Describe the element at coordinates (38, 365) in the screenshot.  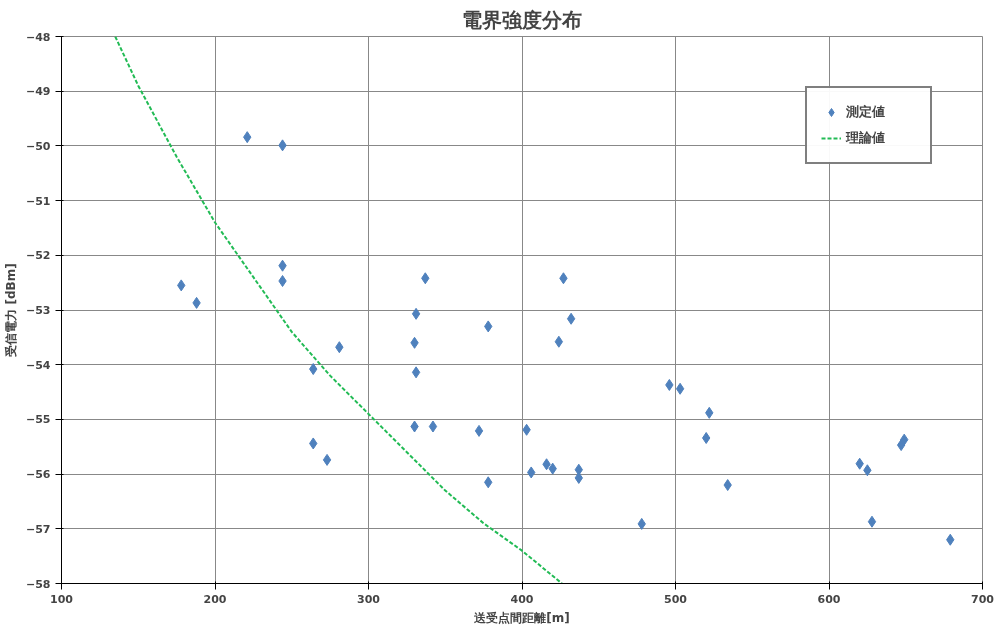
I see `y-tick-label: −54` at that location.